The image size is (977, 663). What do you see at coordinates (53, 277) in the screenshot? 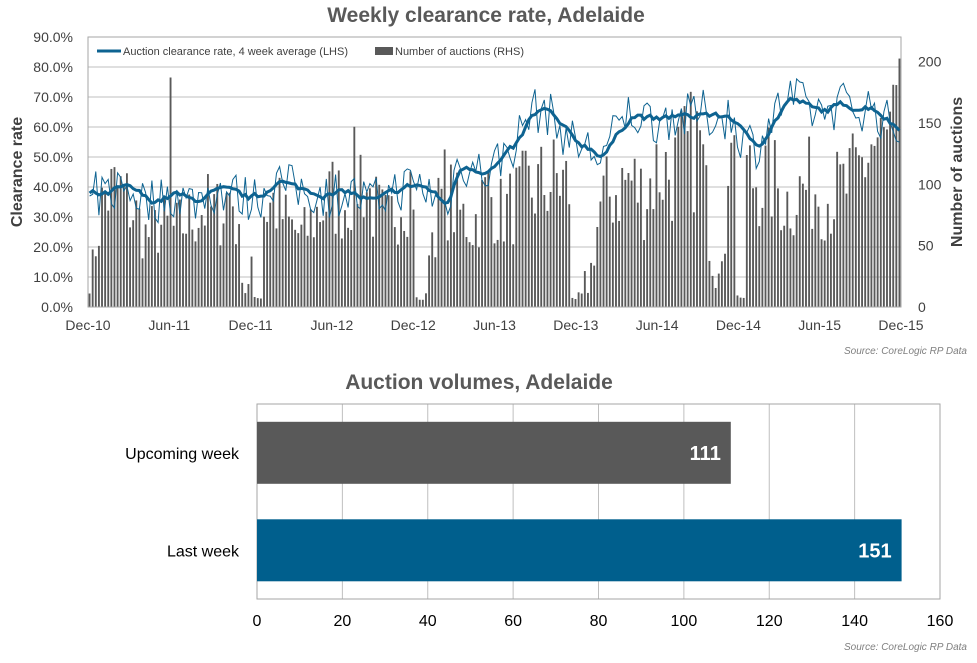
I see `y-tick-label-left: 10.0%` at bounding box center [53, 277].